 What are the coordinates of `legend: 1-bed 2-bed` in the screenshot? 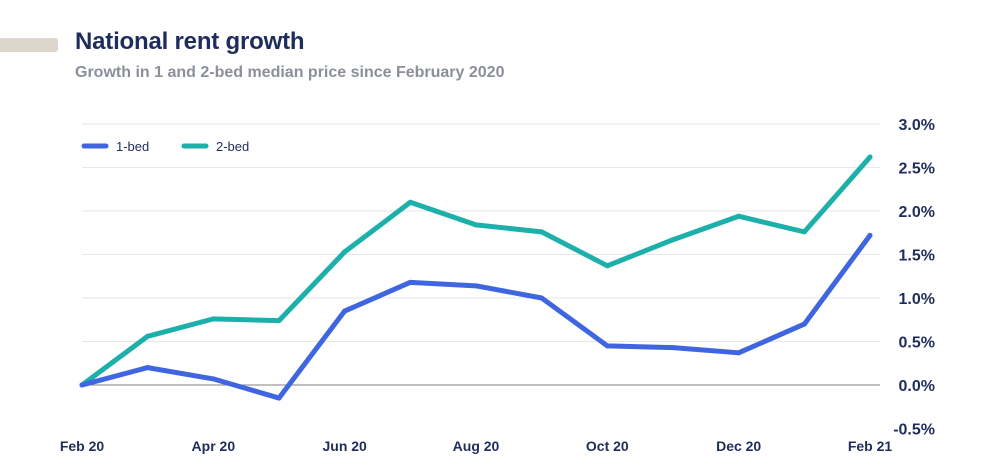 It's located at (165, 146).